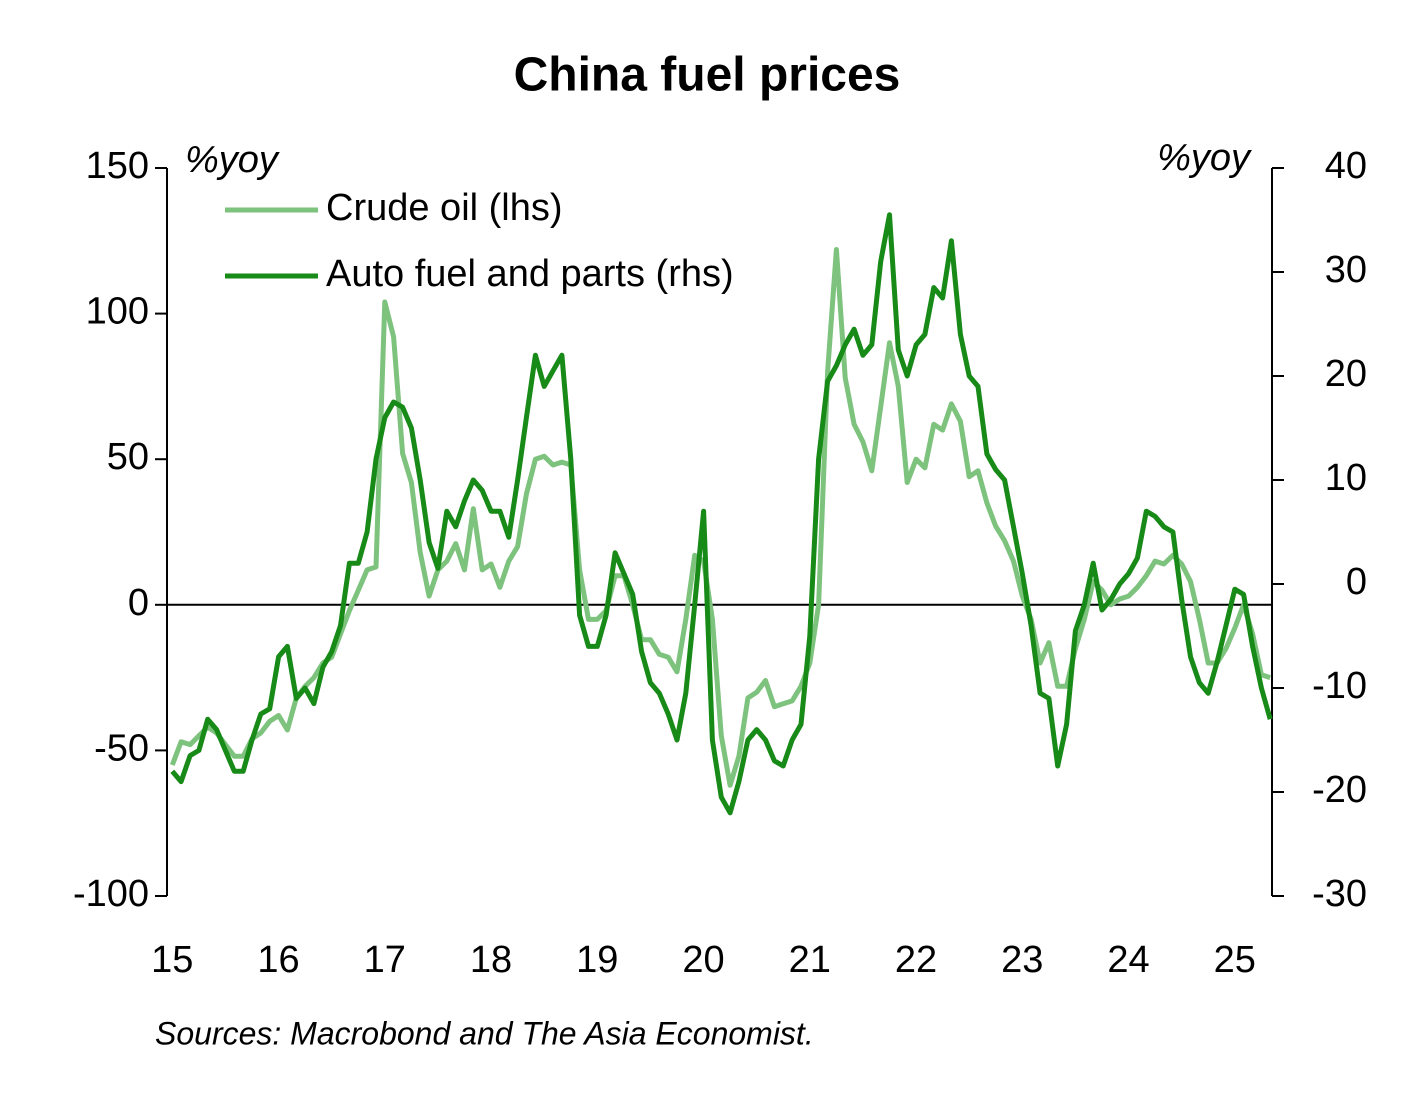  Describe the element at coordinates (1346, 270) in the screenshot. I see `y2-tick-label: 30` at that location.